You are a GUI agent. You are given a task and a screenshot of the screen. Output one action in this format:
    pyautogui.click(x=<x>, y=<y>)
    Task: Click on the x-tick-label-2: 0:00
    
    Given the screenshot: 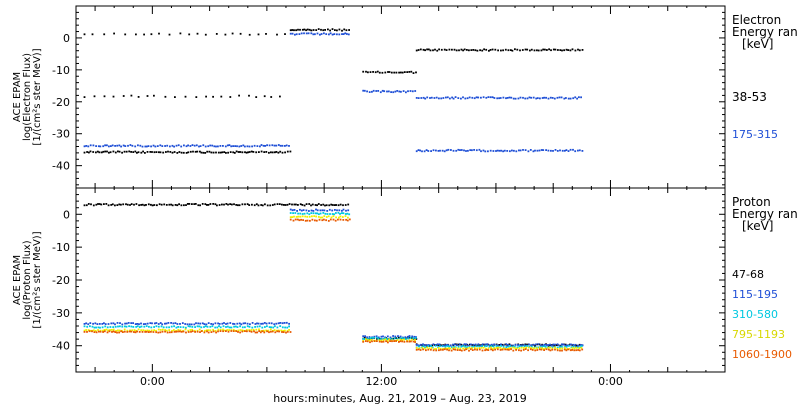 What is the action you would take?
    pyautogui.click(x=610, y=381)
    